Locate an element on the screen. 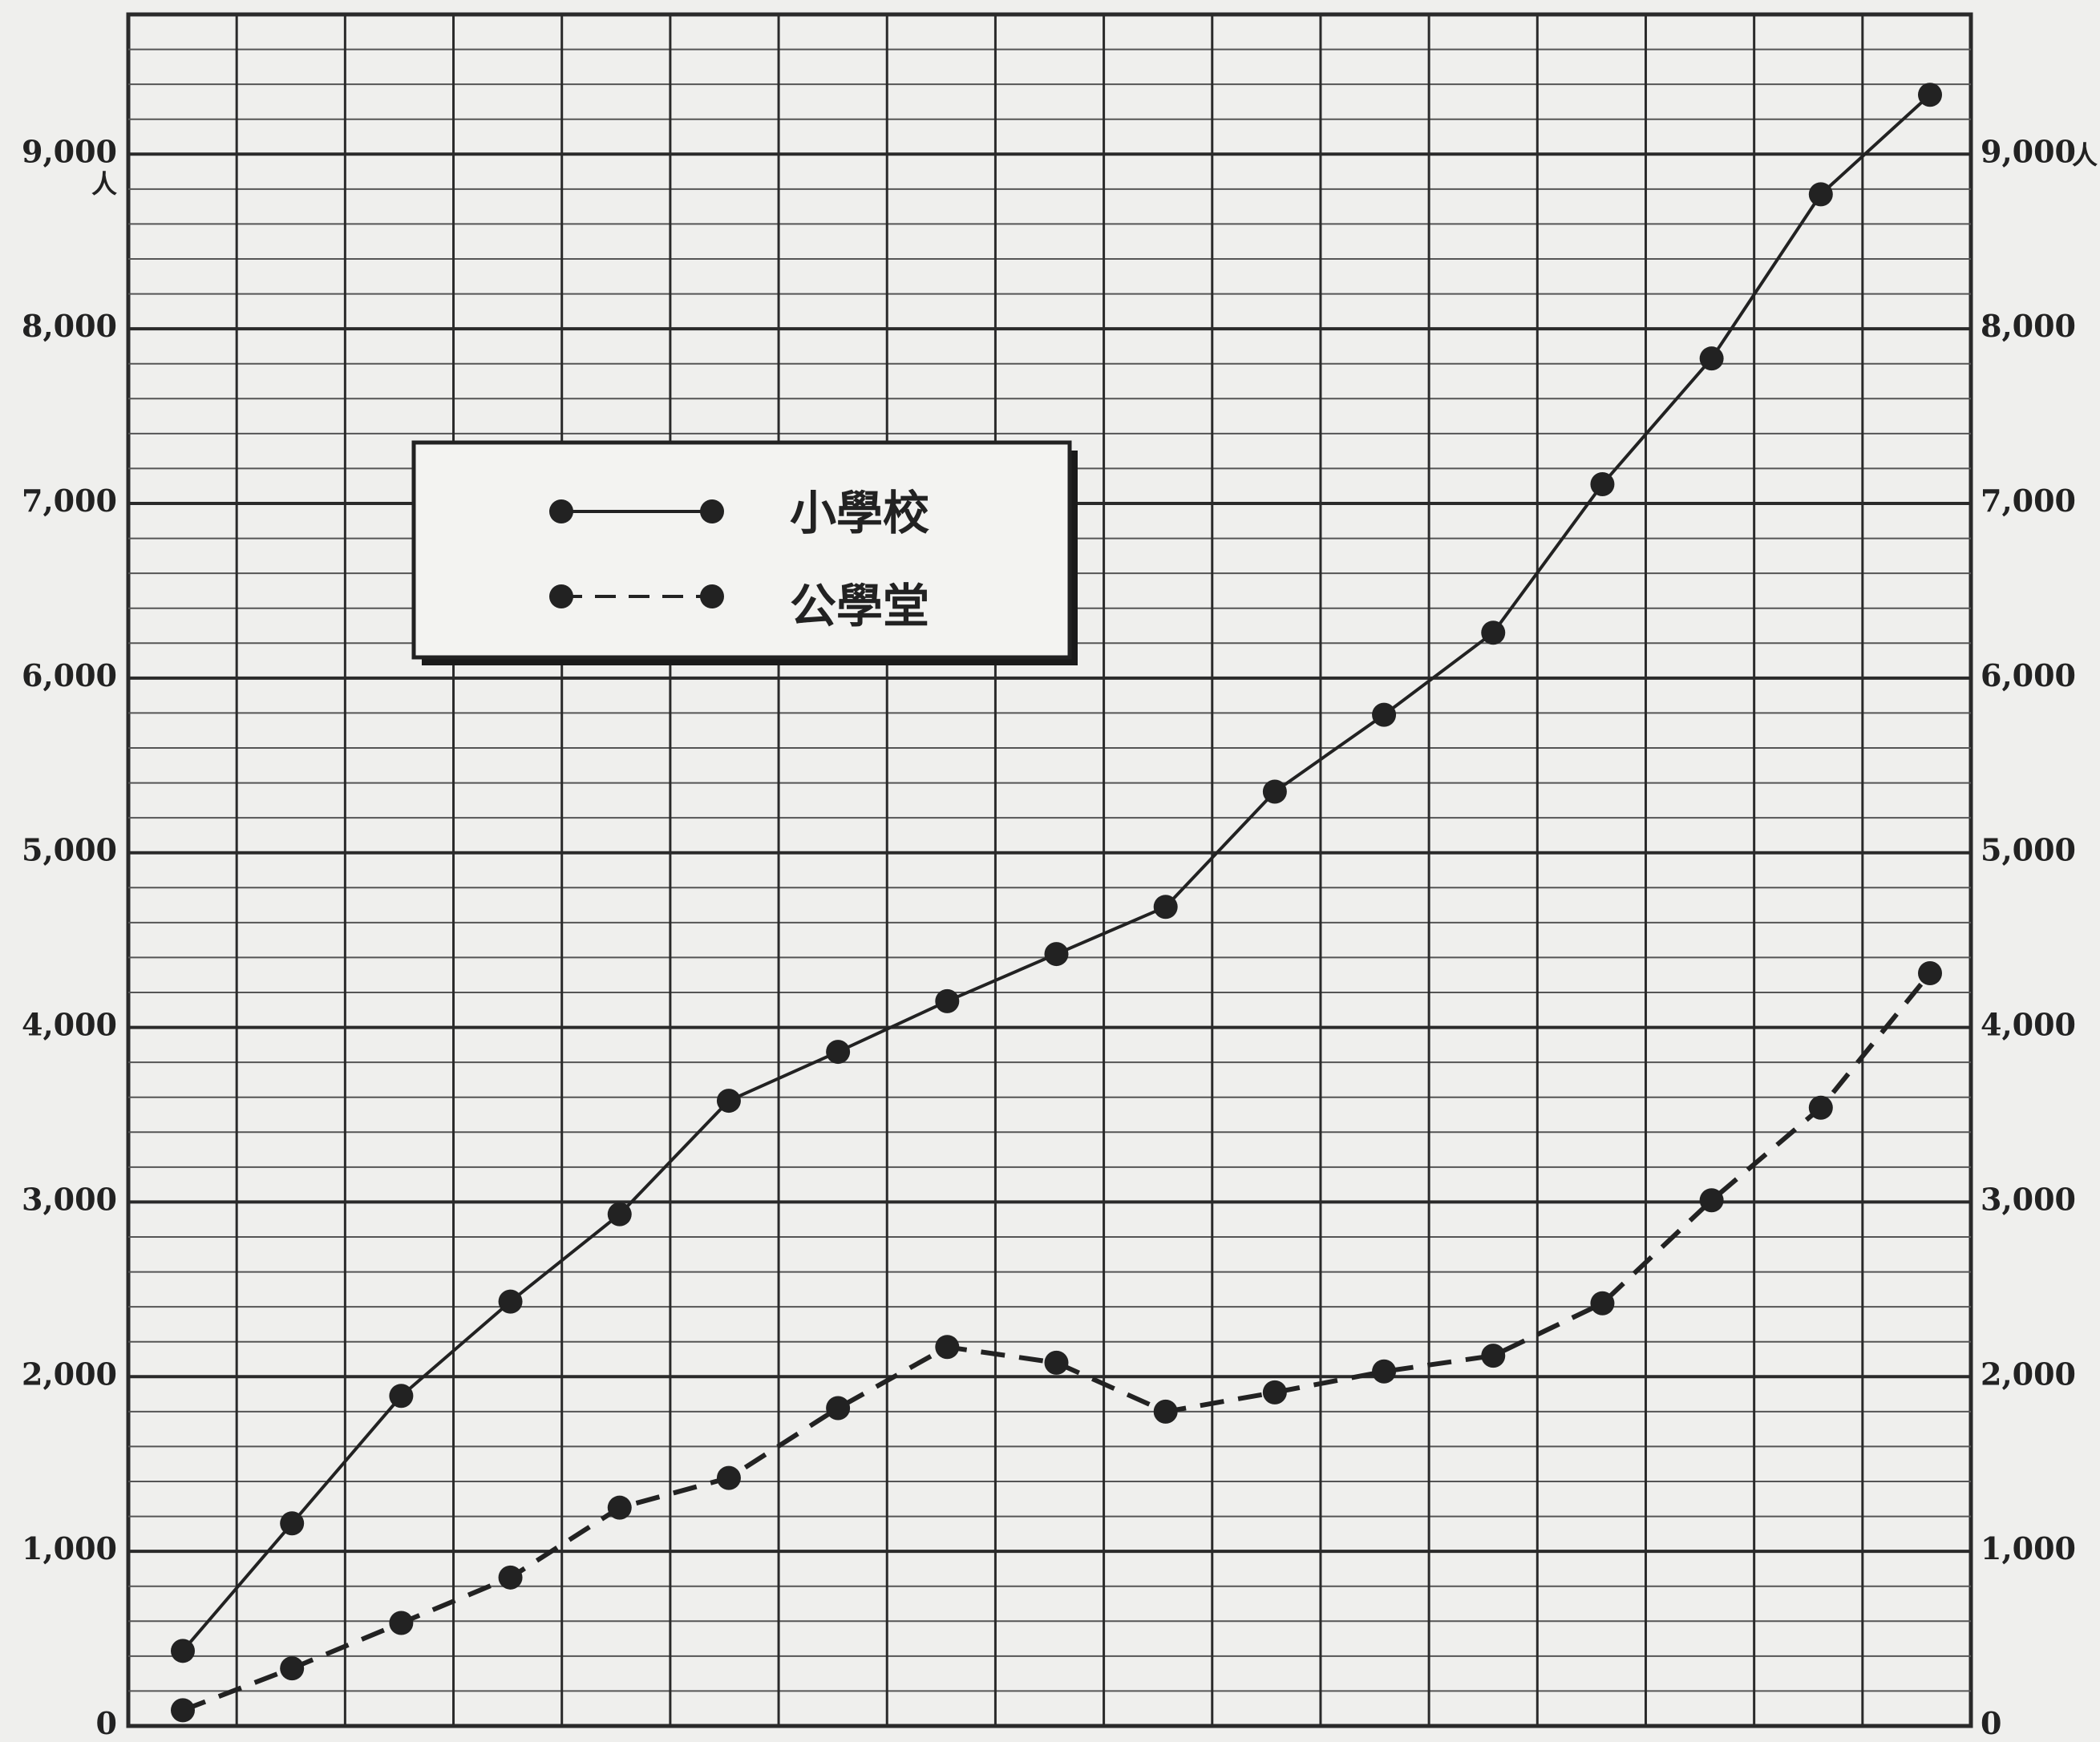 The image size is (2100, 1742). right-tick-label: 6,000 is located at coordinates (2028, 675).